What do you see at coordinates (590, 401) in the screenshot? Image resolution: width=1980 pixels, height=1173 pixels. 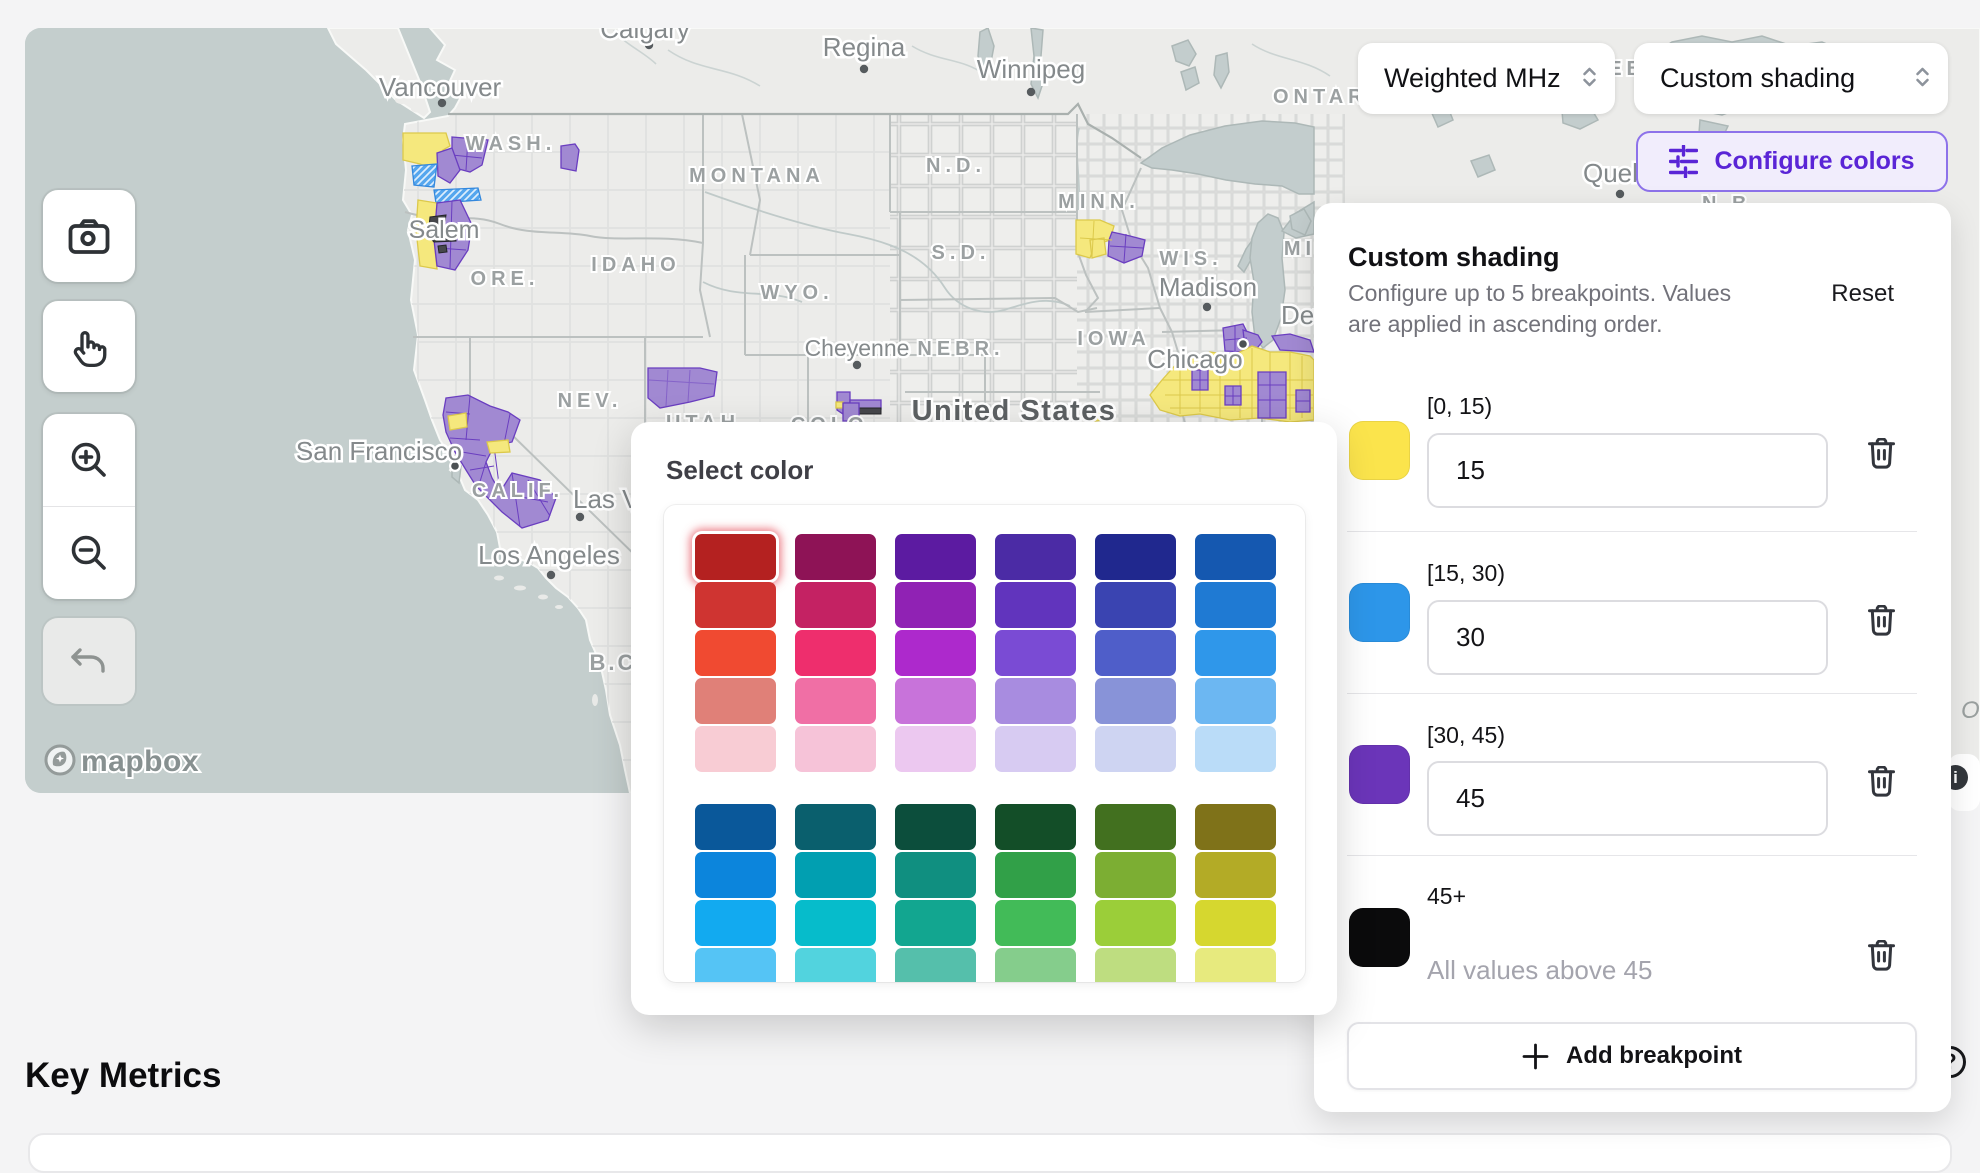 I see `svg-text: NEV.` at bounding box center [590, 401].